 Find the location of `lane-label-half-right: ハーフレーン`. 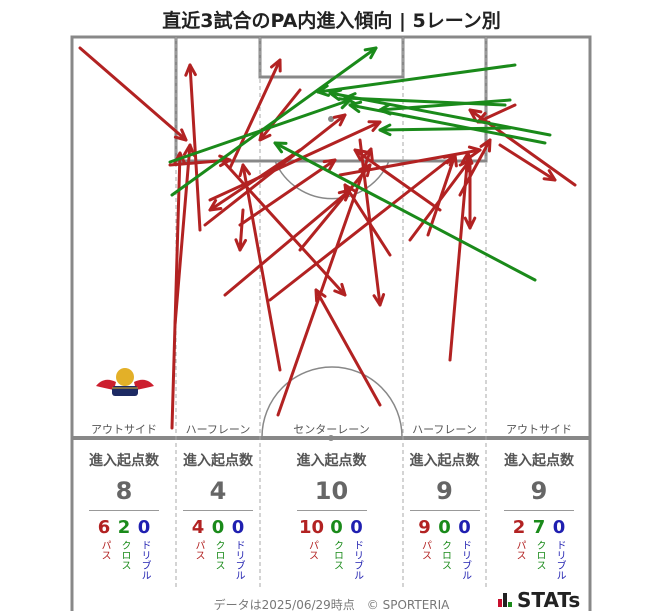

lane-label-half-right: ハーフレーン is located at coordinates (444, 429).